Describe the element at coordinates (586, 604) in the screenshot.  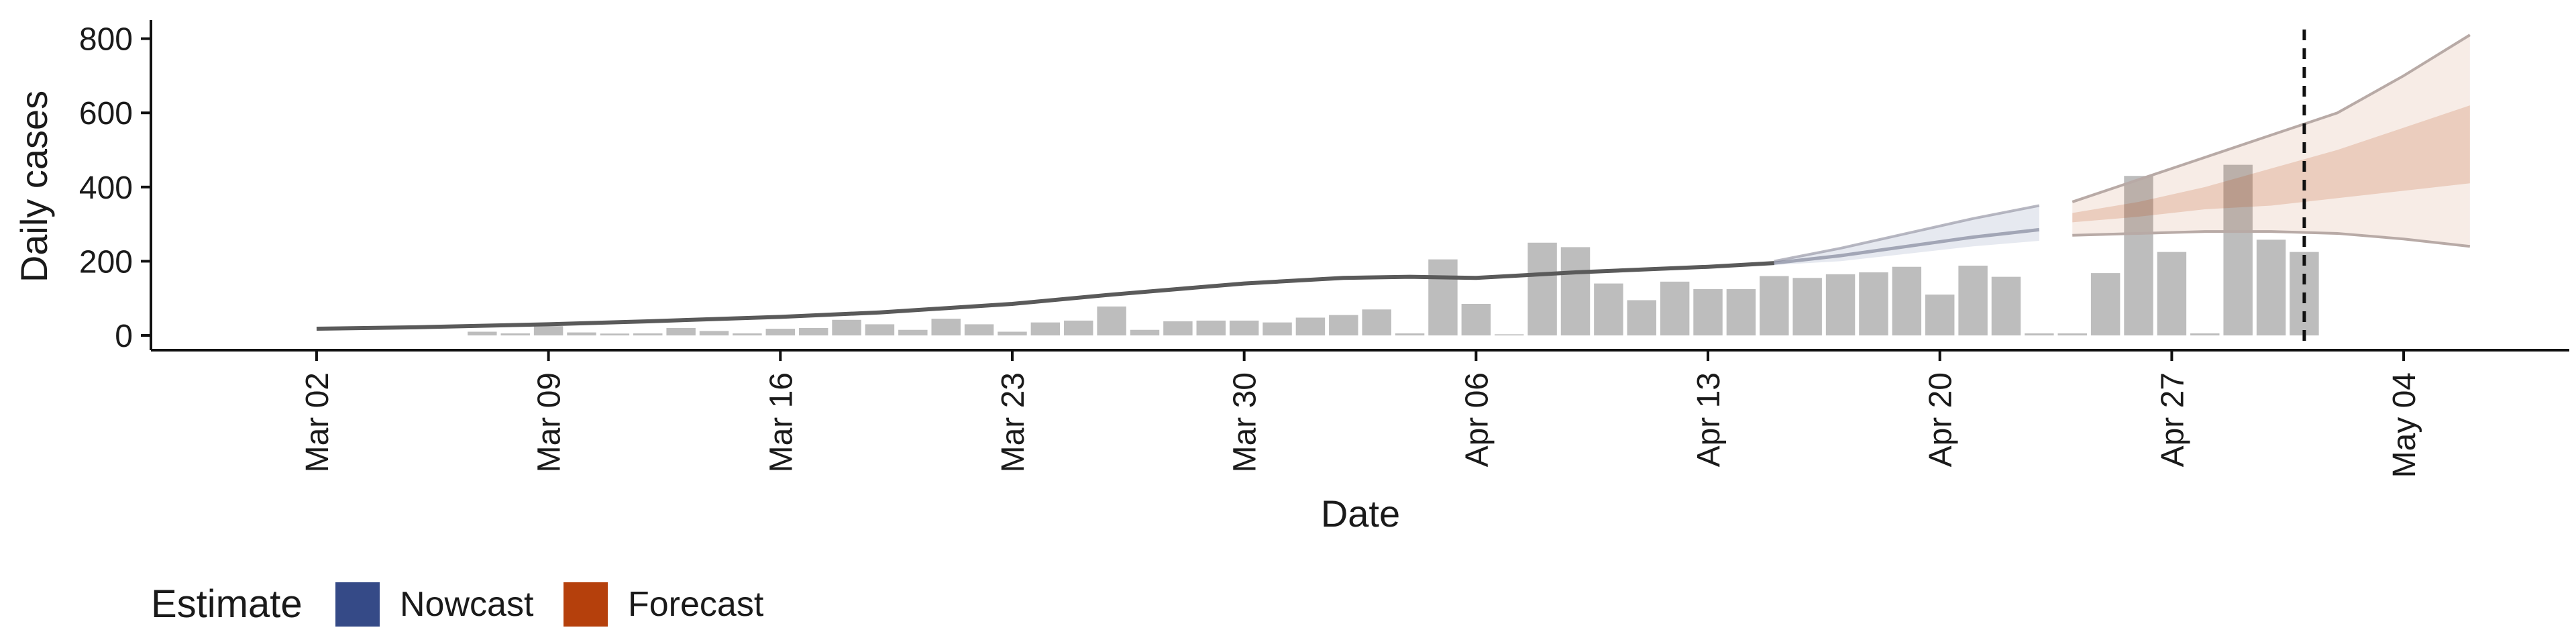
I see `legend-swatch-forecast` at that location.